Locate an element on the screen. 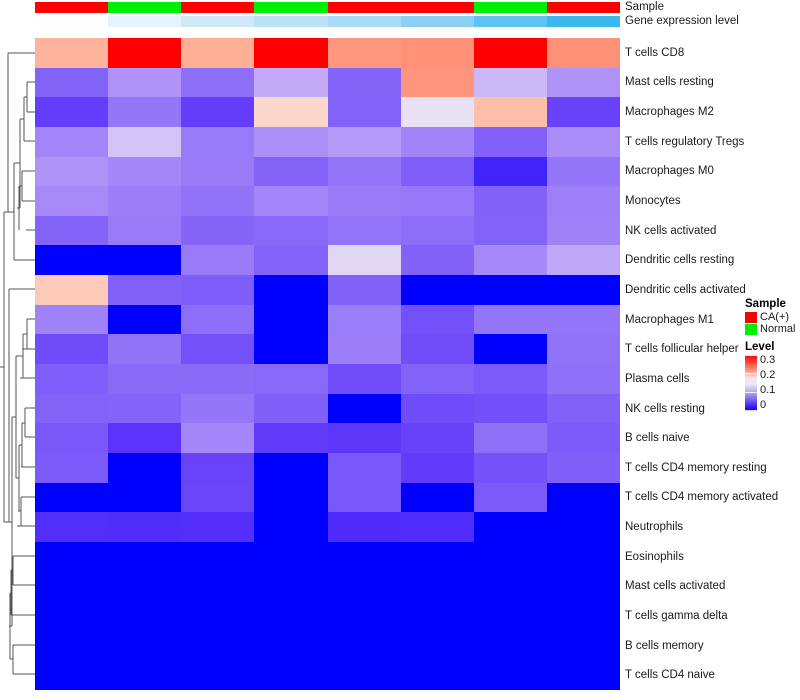  legend-level-tick-labels: 0.3 0.2 0.1 0 is located at coordinates (767, 383).